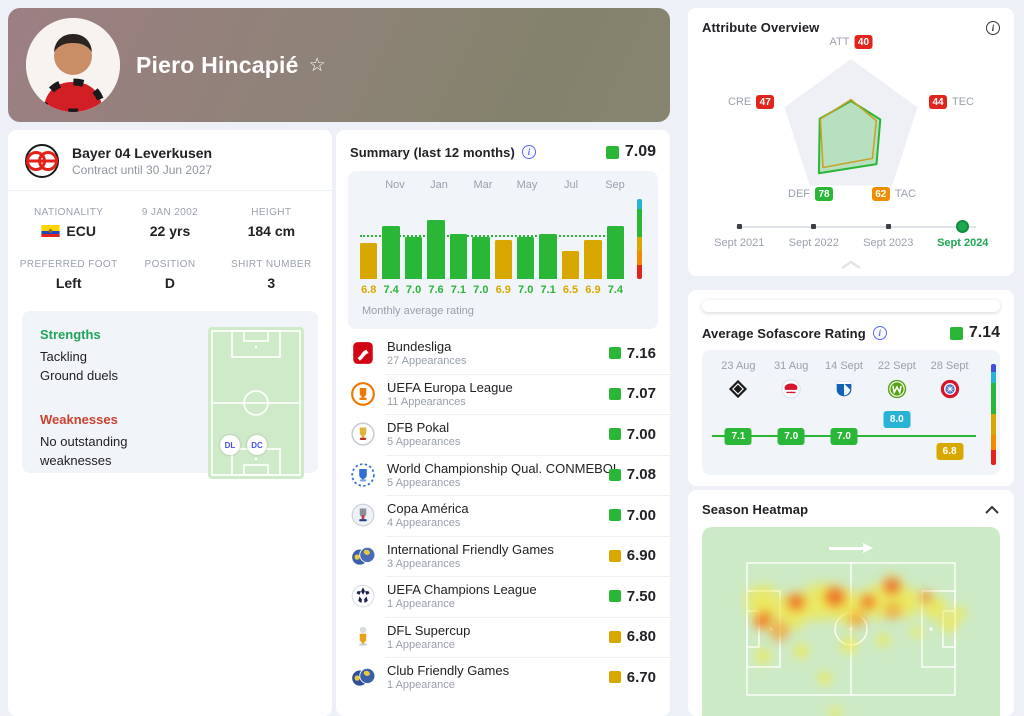 Image resolution: width=1024 pixels, height=716 pixels. I want to click on radar-background-pentagon, so click(851, 122).